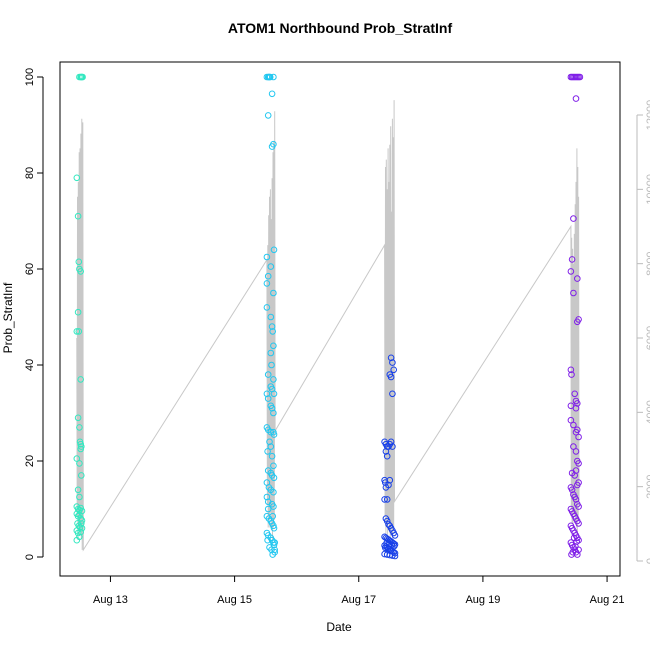 Image resolution: width=650 pixels, height=655 pixels. What do you see at coordinates (30, 77) in the screenshot?
I see `y-tick-label: 100` at bounding box center [30, 77].